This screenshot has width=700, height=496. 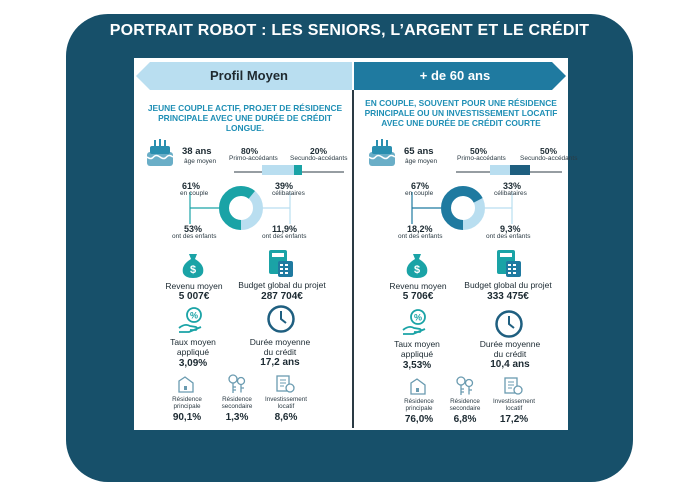 I want to click on left-age-label: âge moyen, so click(x=200, y=161).